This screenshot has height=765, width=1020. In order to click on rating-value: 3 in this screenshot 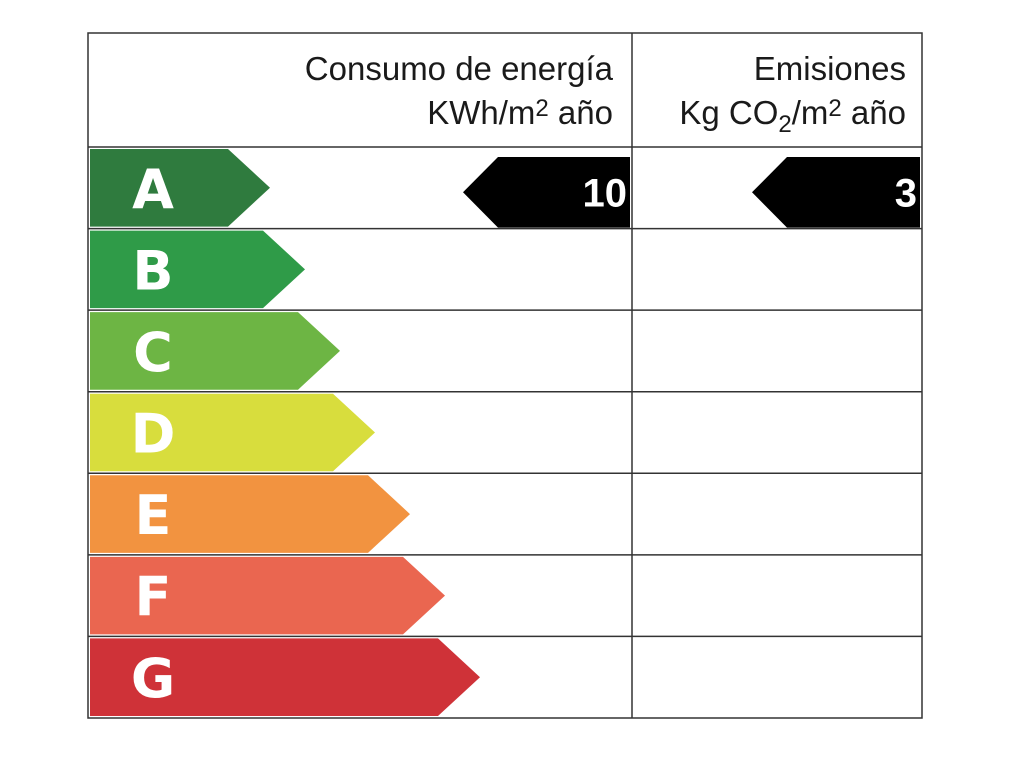, I will do `click(906, 193)`.